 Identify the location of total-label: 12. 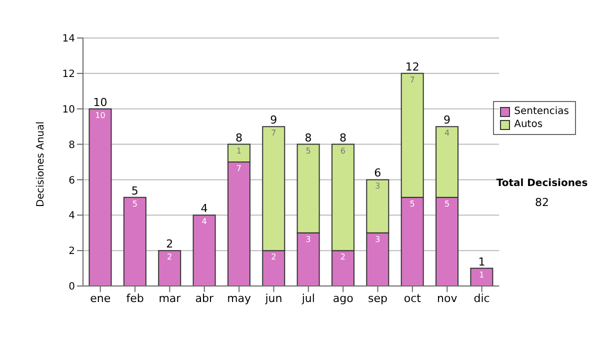
(412, 67).